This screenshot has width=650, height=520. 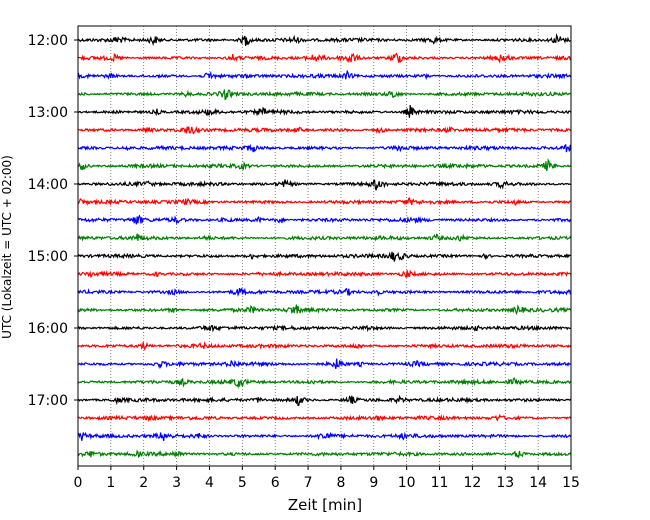 What do you see at coordinates (110, 483) in the screenshot?
I see `x-tick-label: 1` at bounding box center [110, 483].